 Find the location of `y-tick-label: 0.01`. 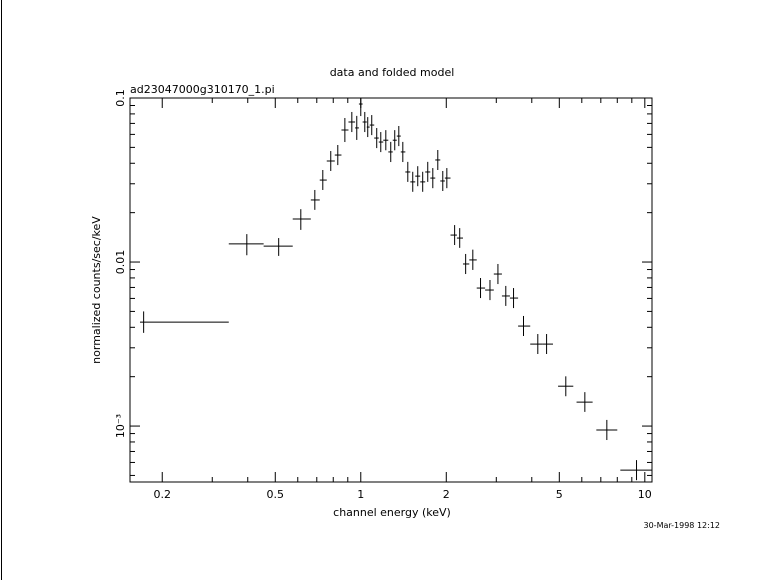

y-tick-label: 0.01 is located at coordinates (120, 262).